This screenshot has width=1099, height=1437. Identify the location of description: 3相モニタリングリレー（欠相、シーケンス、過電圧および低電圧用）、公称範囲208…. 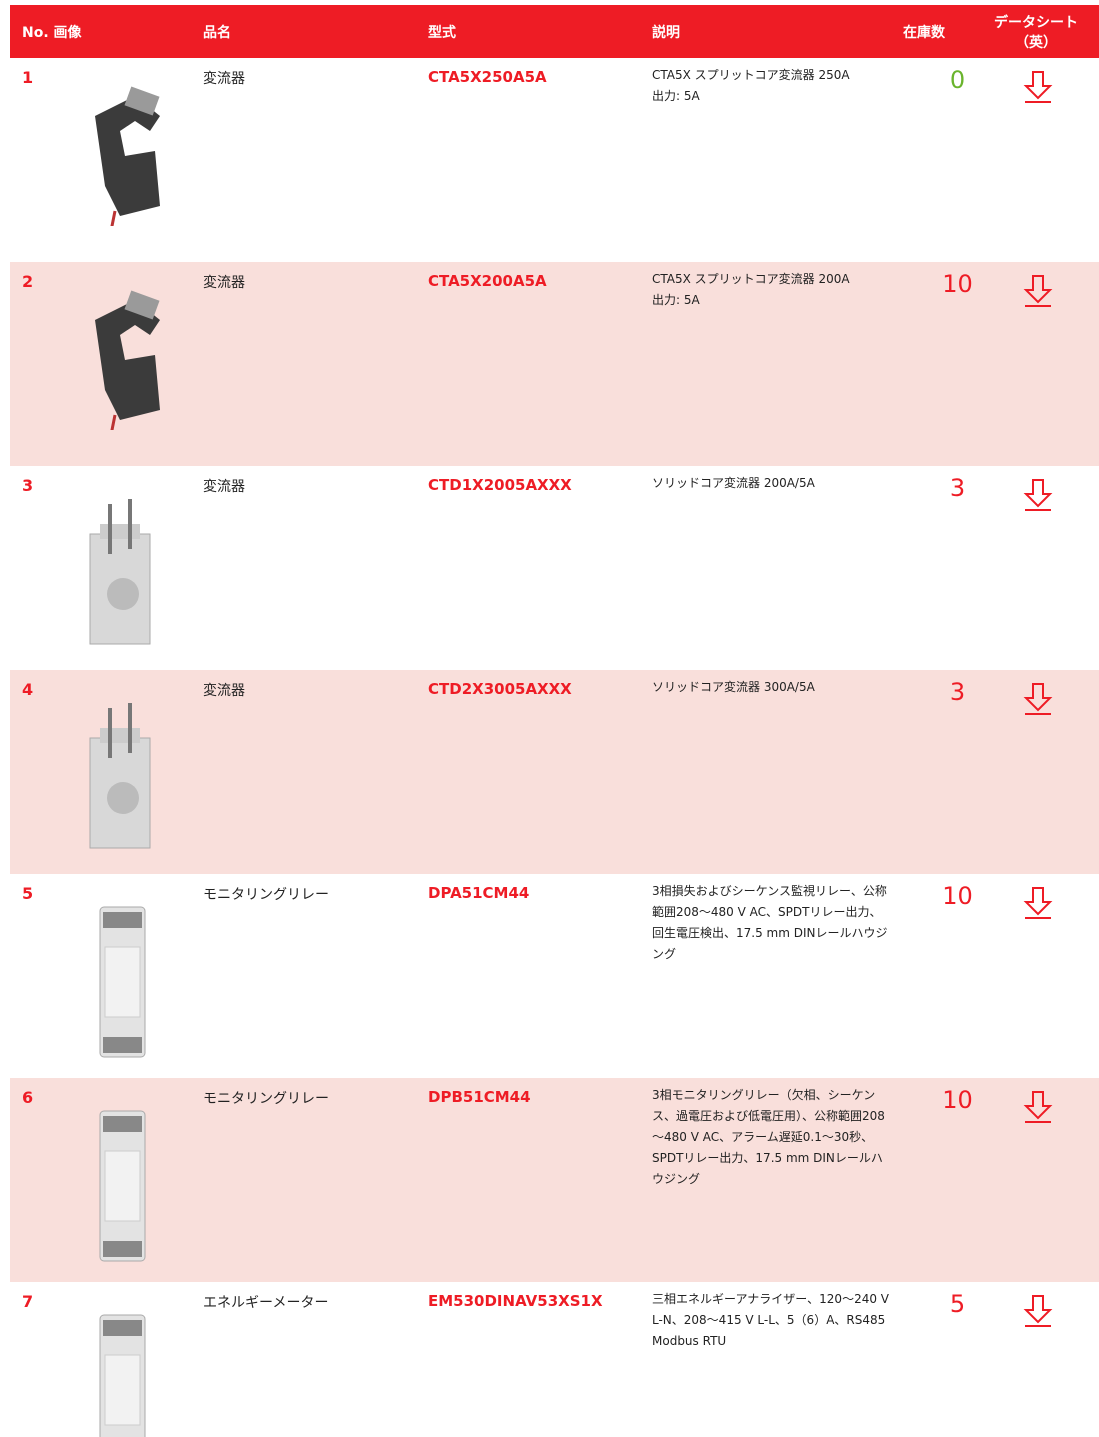
(771, 1137).